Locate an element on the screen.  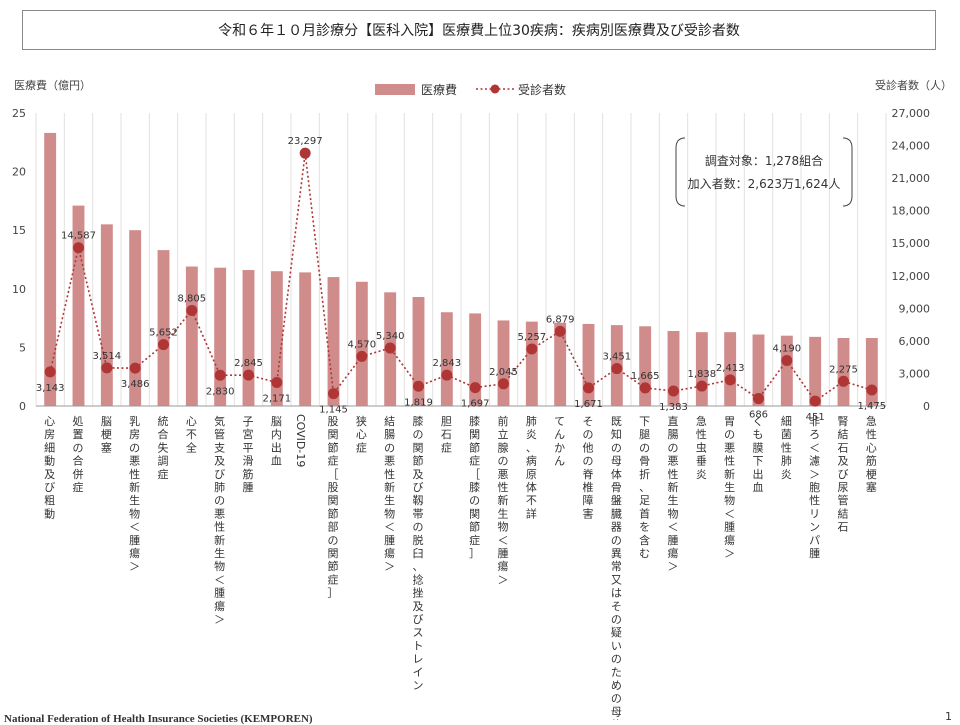
data-label-patients: 3,143 is located at coordinates (50, 388).